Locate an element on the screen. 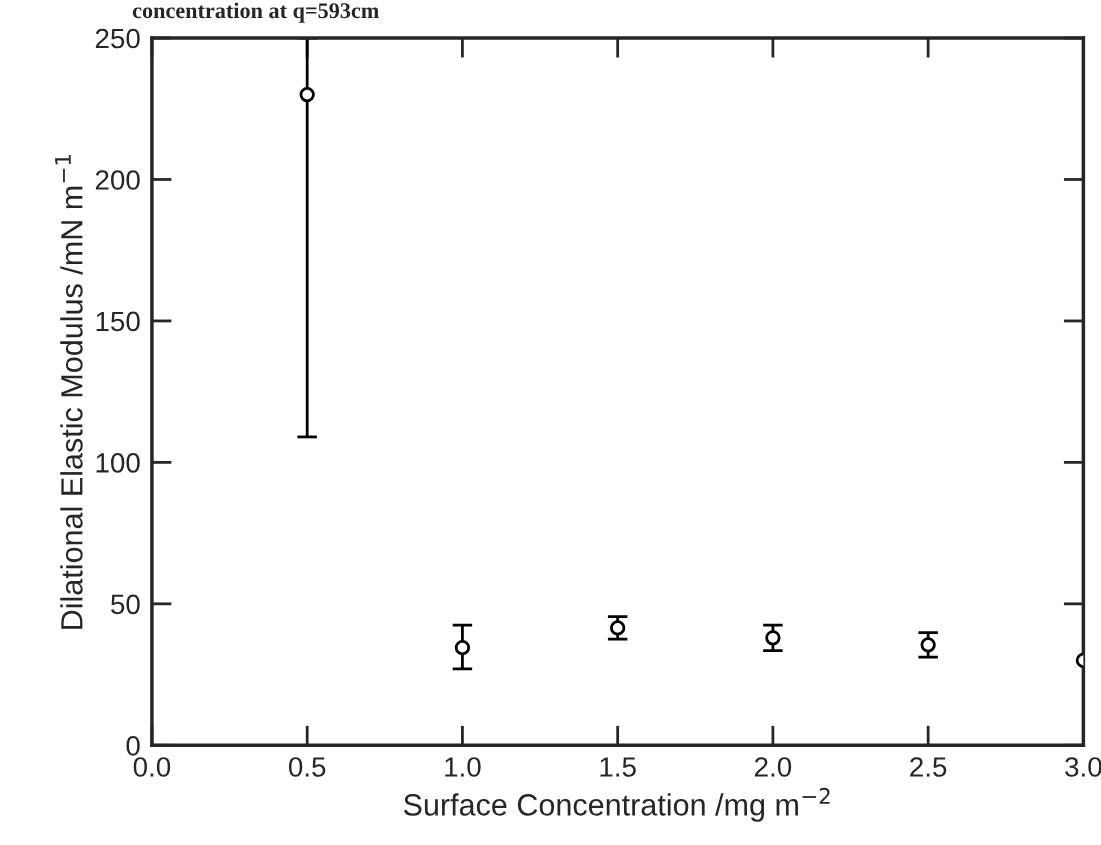 This screenshot has width=1101, height=845. y-tick-label: 200 is located at coordinates (117, 180).